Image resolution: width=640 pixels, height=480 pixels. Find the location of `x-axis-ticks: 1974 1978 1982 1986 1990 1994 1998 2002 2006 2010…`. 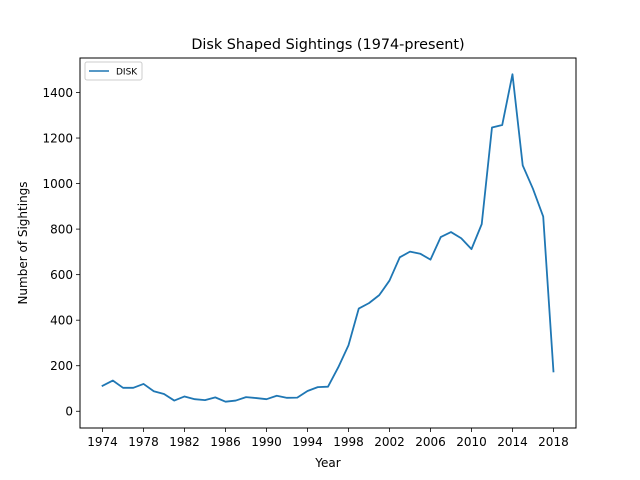

x-axis-ticks: 1974 1978 1982 1986 1990 1994 1998 2002 2006 2010… is located at coordinates (328, 438).